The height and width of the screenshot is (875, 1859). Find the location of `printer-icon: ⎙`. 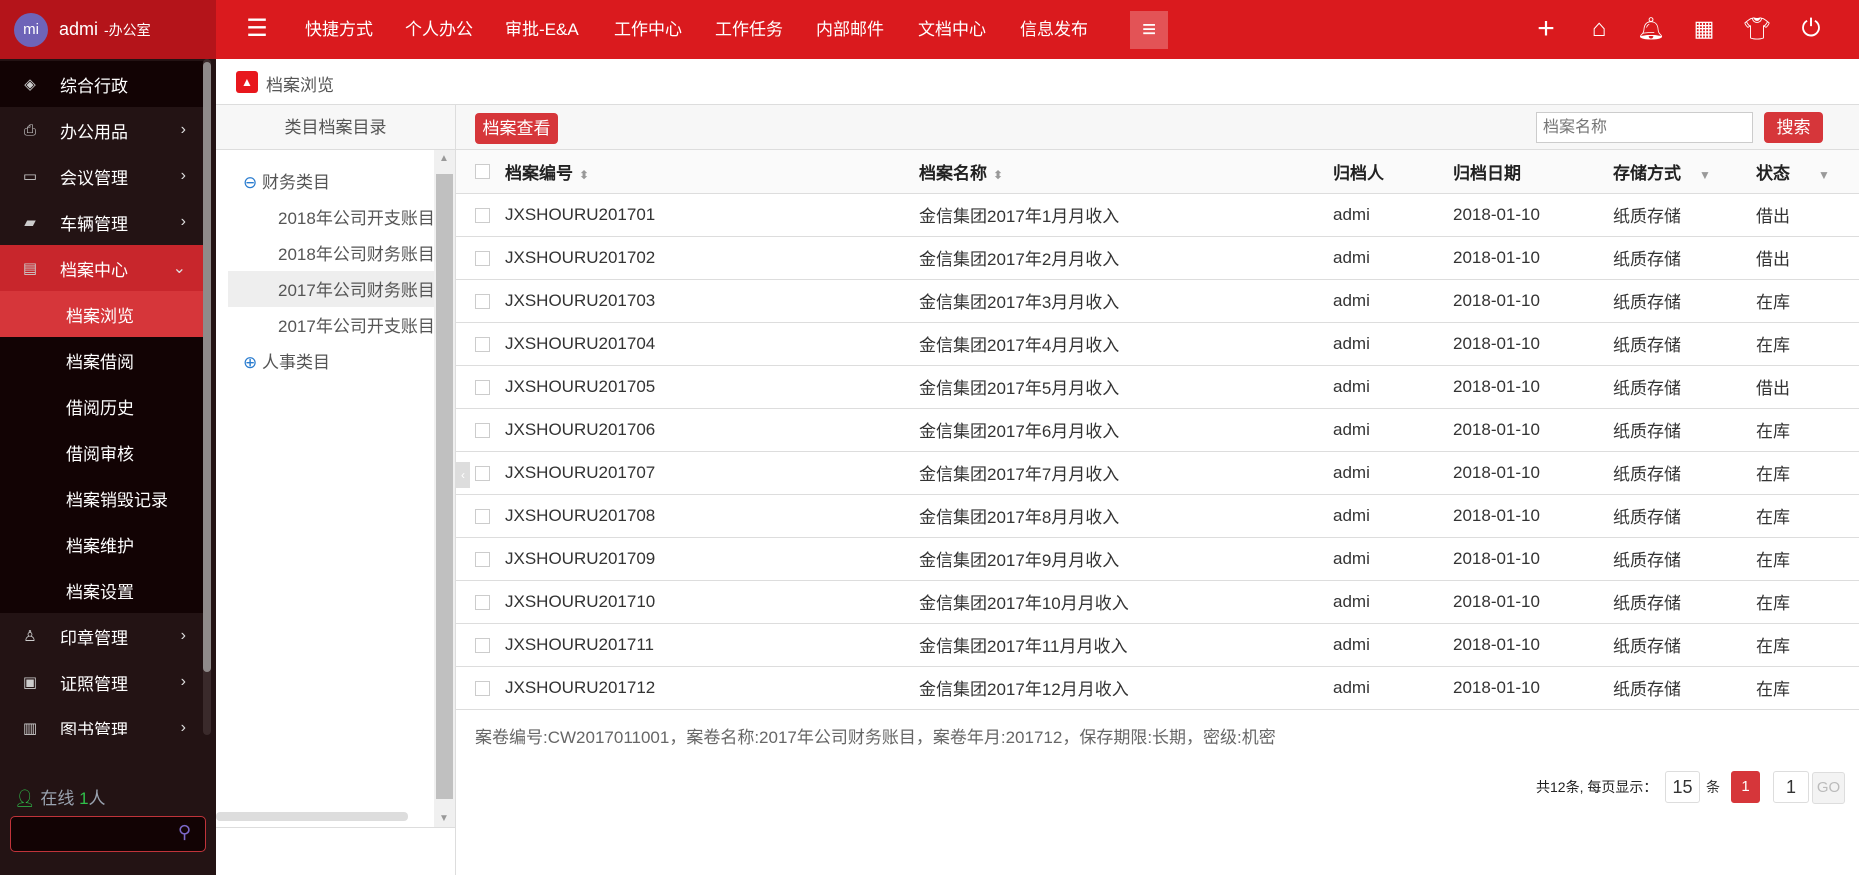

printer-icon: ⎙ is located at coordinates (29, 130).